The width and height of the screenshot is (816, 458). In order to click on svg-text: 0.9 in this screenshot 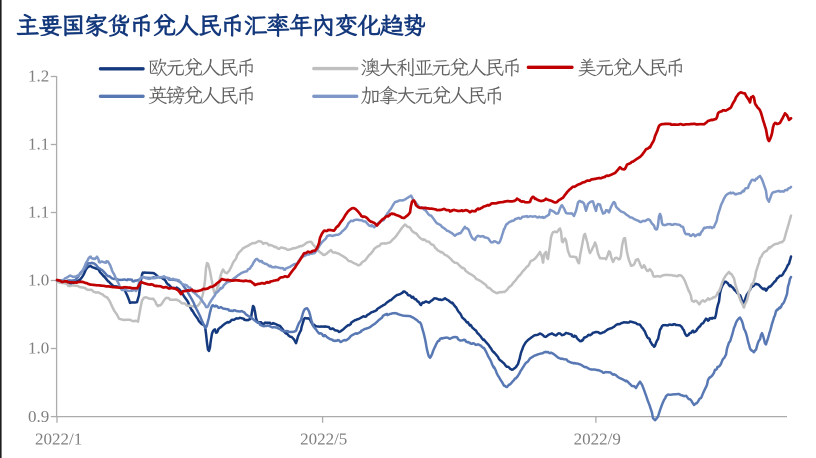, I will do `click(38, 416)`.